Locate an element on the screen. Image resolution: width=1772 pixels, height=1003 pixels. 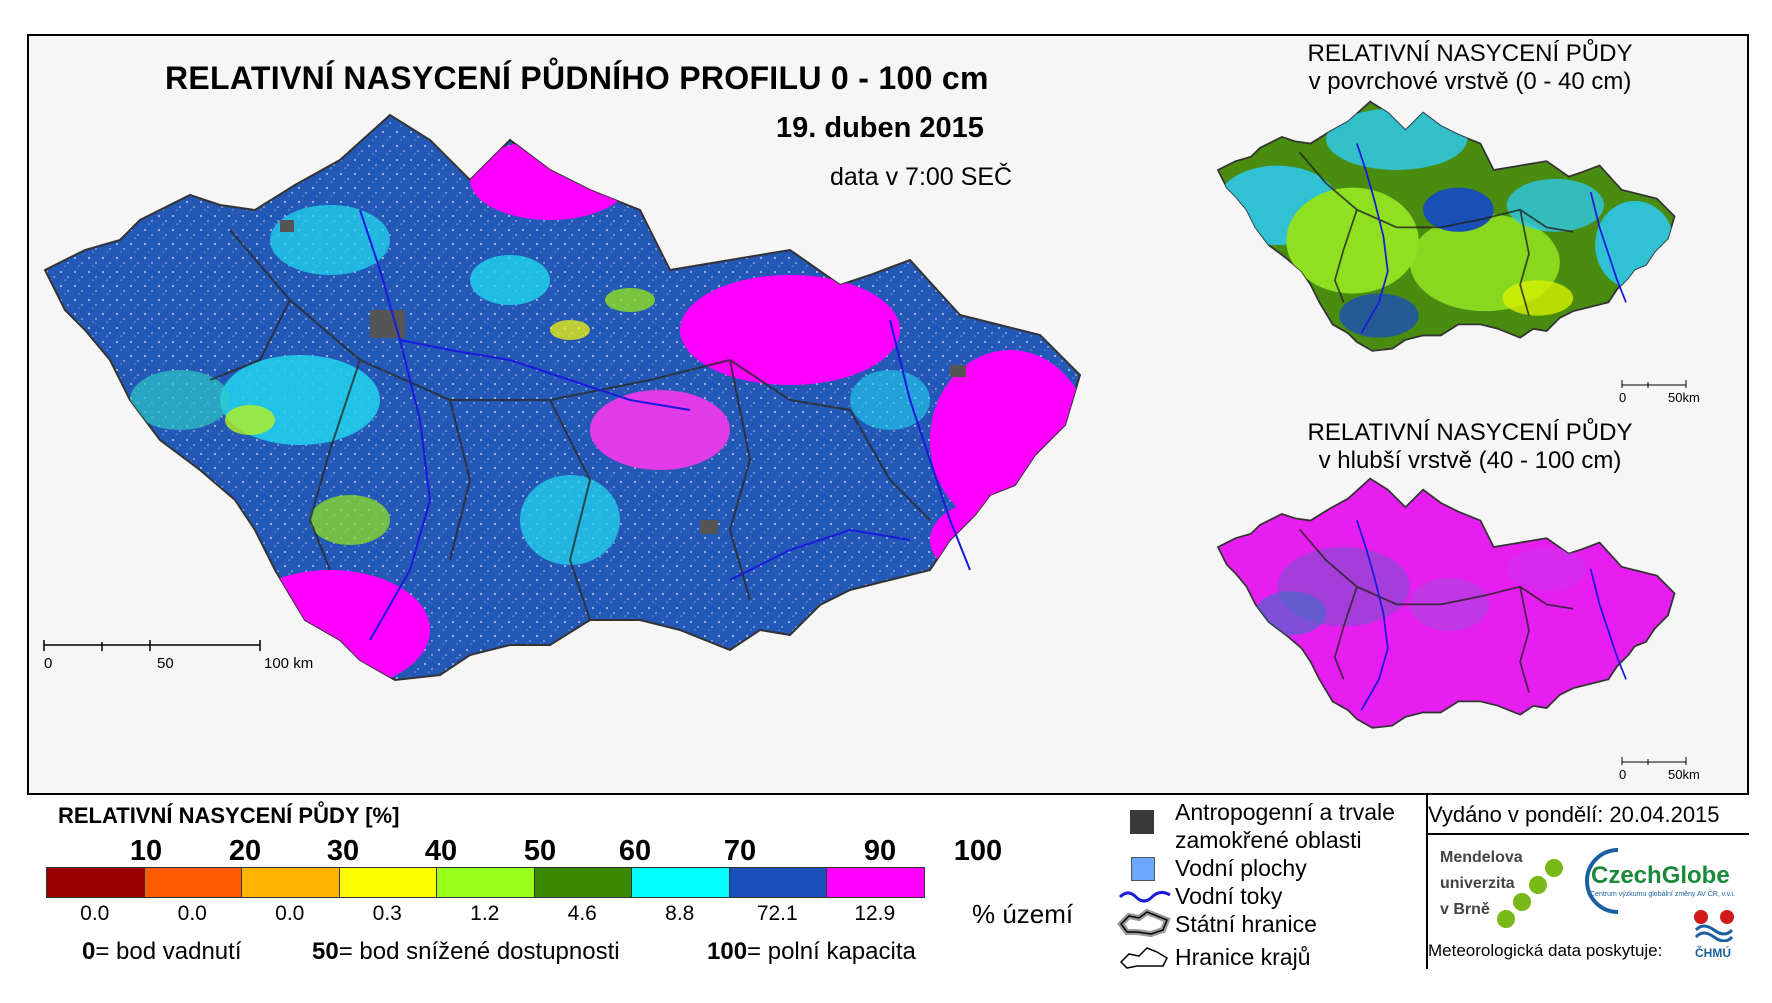
note-text: = polní kapacita is located at coordinates (831, 951).